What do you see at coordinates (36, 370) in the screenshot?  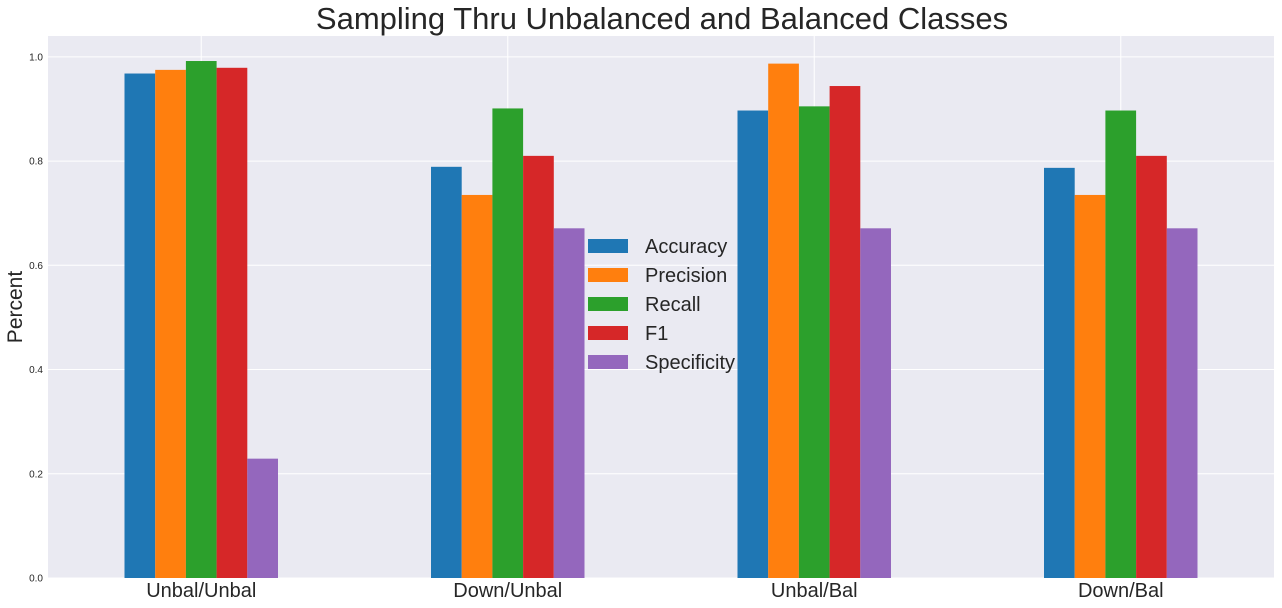 I see `y-tick-label: 0.4` at bounding box center [36, 370].